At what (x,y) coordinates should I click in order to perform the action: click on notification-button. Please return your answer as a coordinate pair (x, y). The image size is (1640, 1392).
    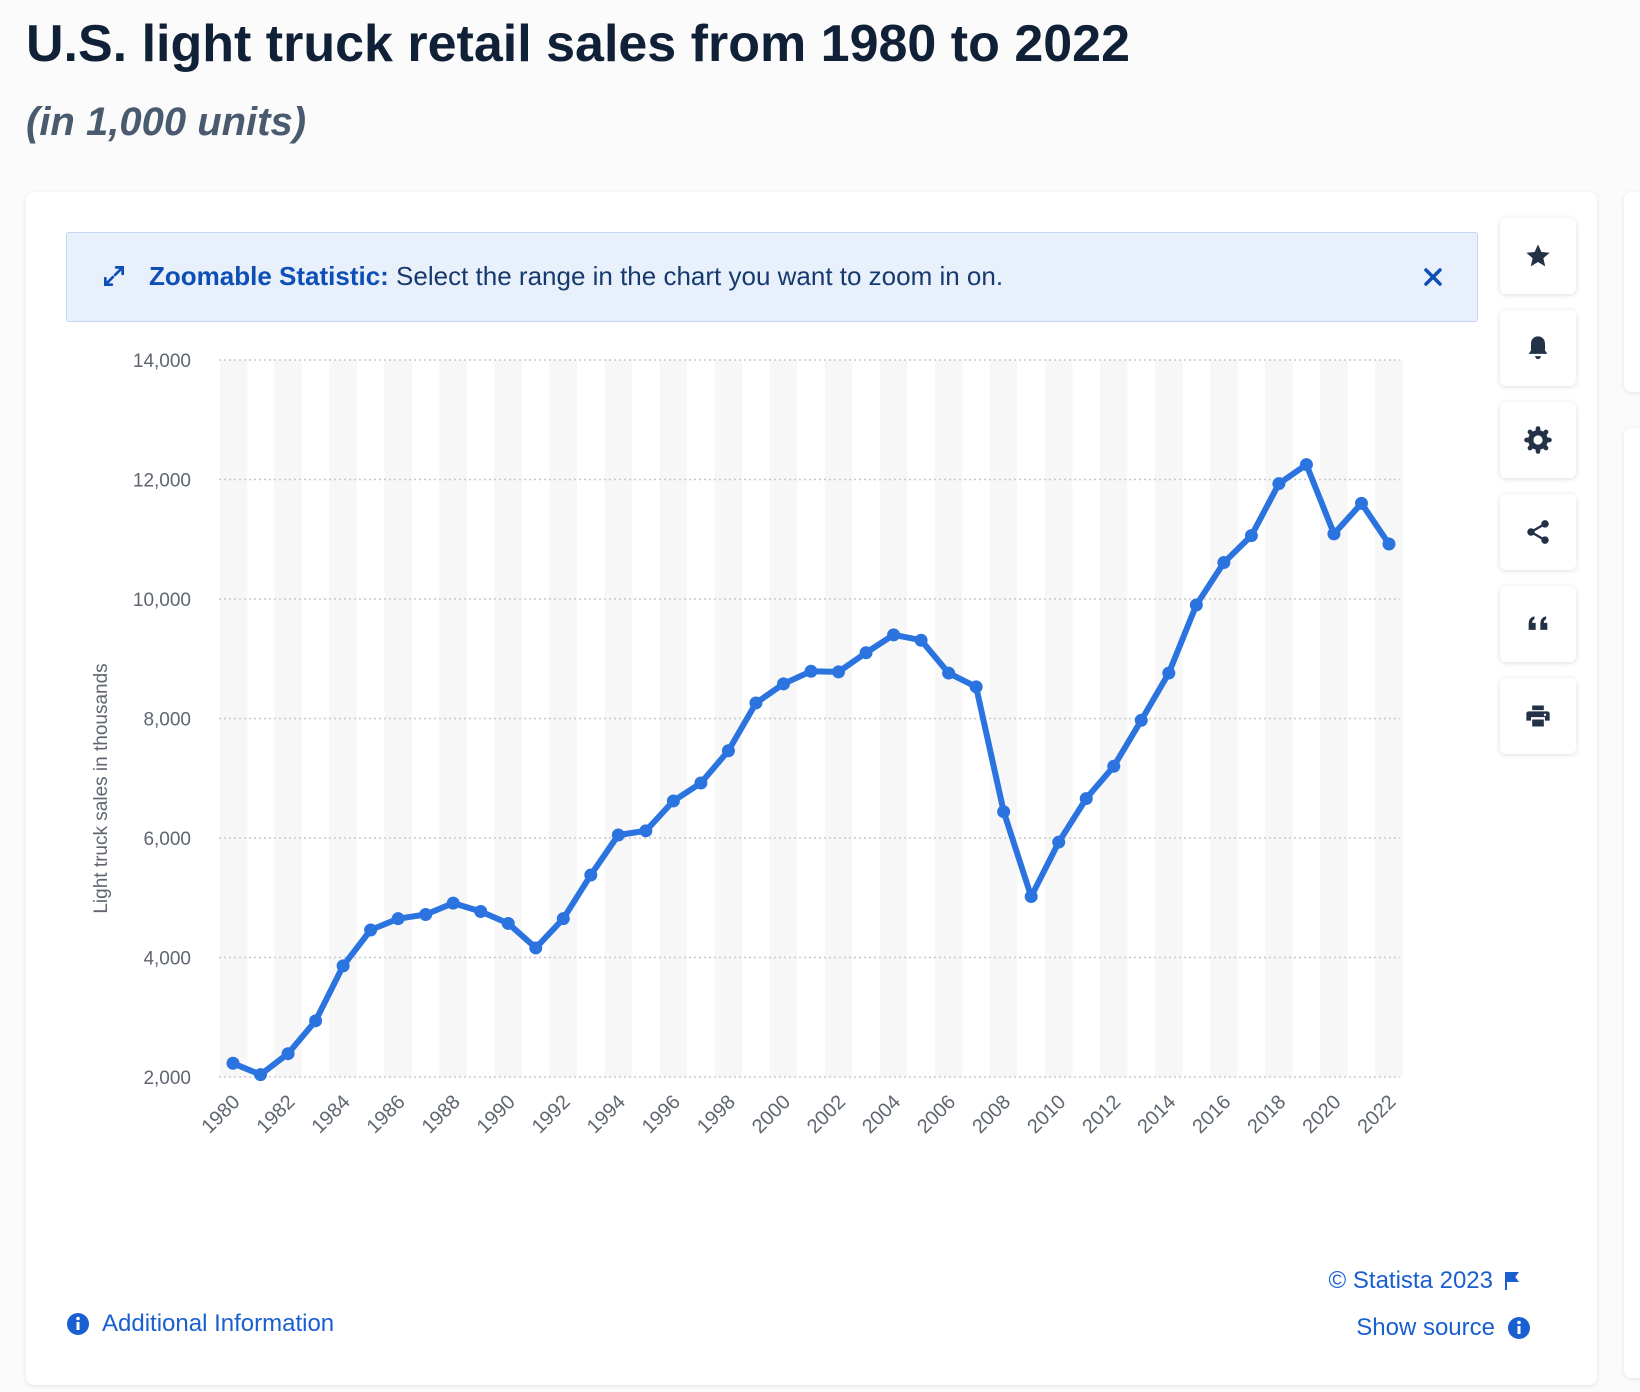
    Looking at the image, I should click on (1538, 348).